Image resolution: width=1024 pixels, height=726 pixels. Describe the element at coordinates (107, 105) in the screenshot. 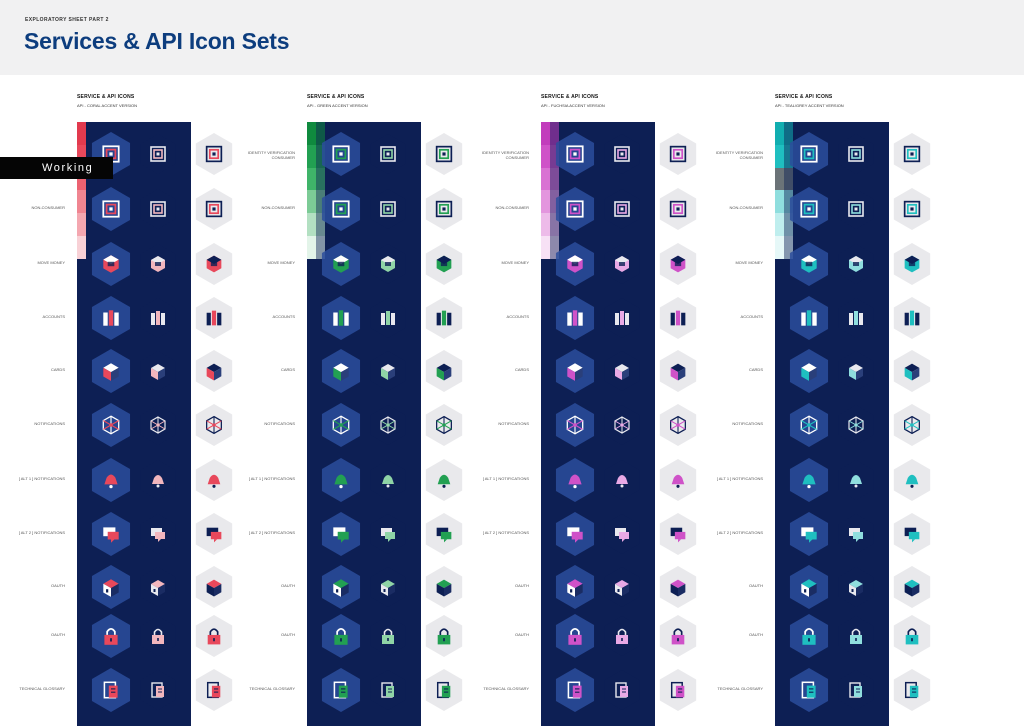

I see `set-subtitle: API - CORAL ACCENT VERSION` at that location.